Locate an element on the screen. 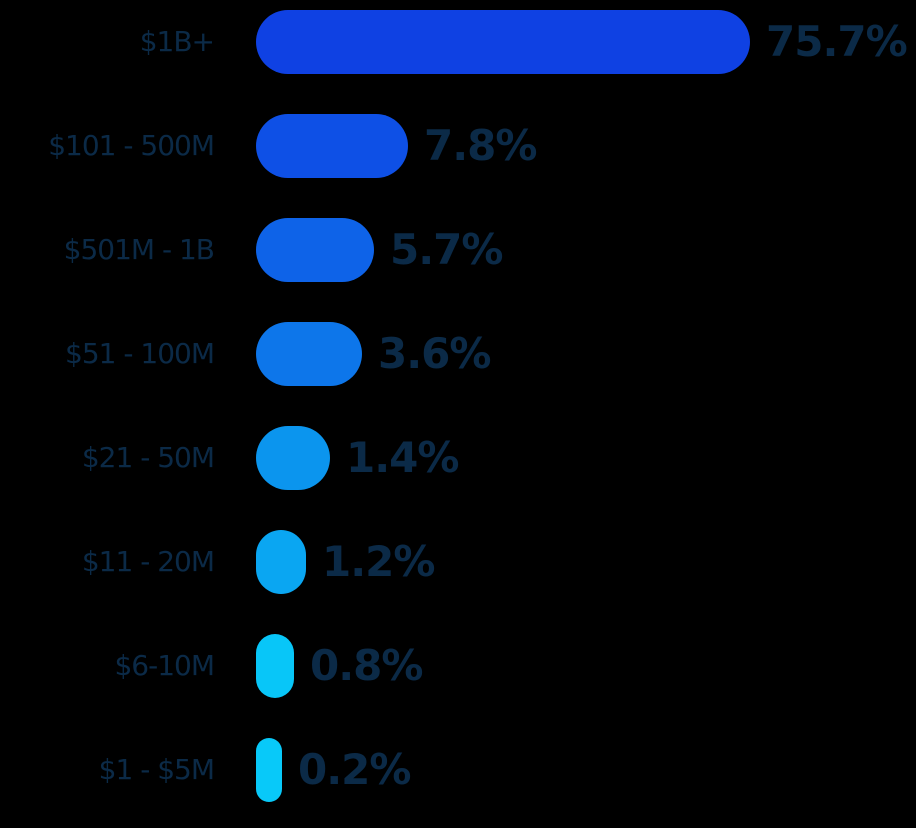 Image resolution: width=916 pixels, height=828 pixels. value-label: 75.7% is located at coordinates (837, 41).